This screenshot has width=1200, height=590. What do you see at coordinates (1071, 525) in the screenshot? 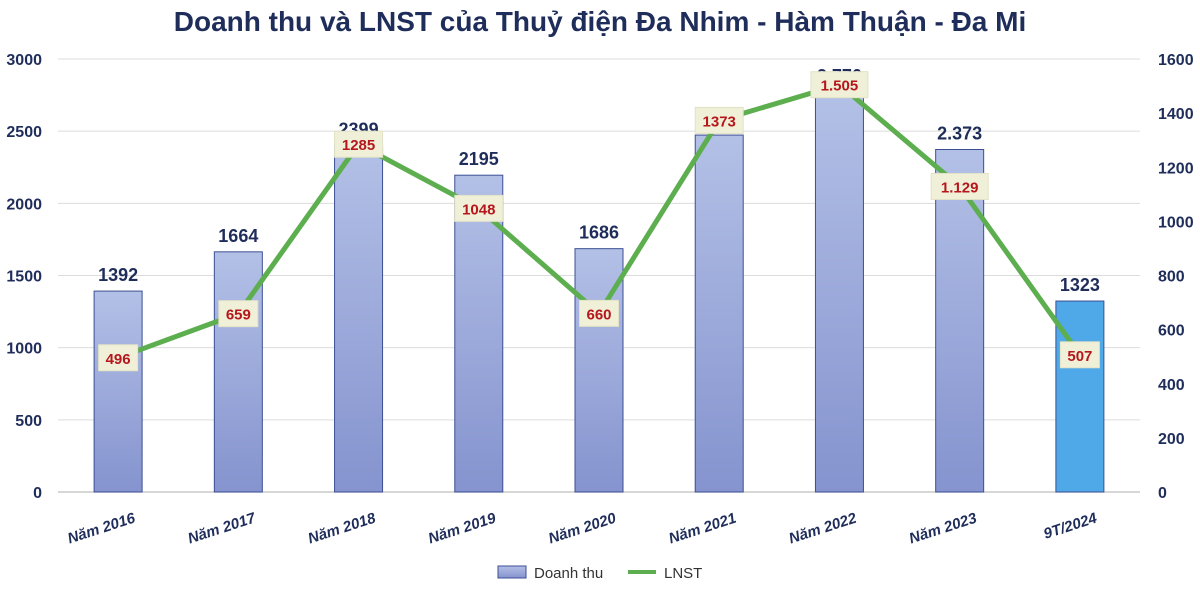
I see `x-tick-label: 9T/2024` at bounding box center [1071, 525].